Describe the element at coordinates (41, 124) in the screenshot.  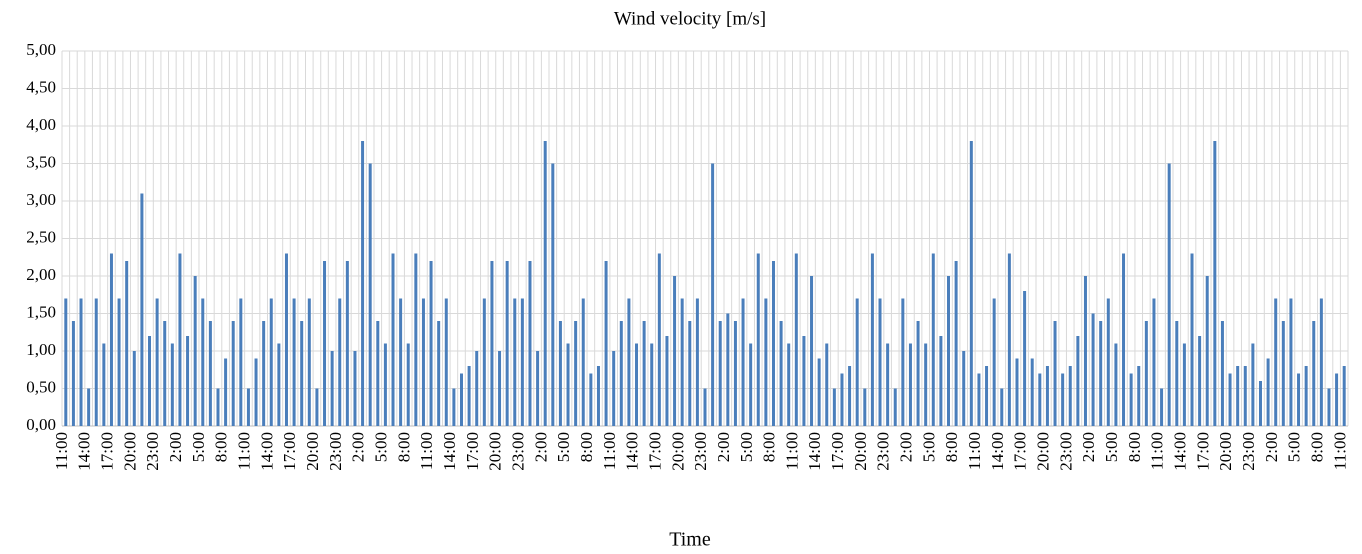
I see `y-tick-label: 4,00` at that location.